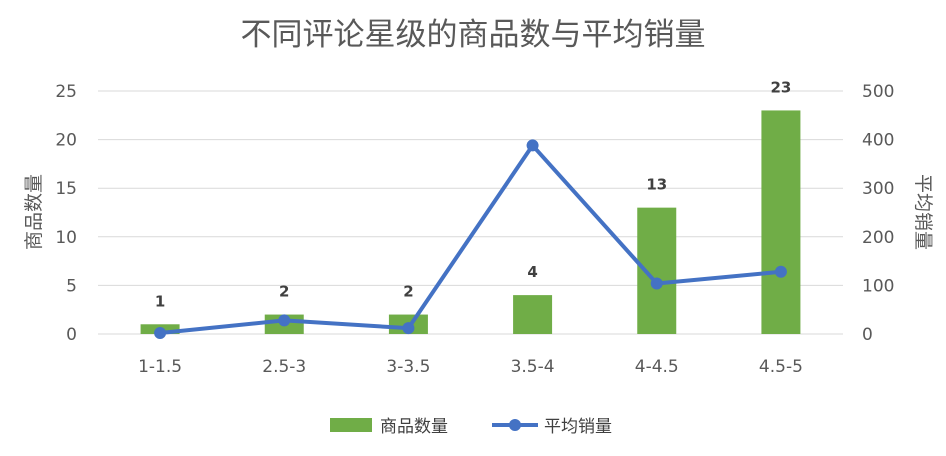 The height and width of the screenshot is (456, 946). What do you see at coordinates (878, 286) in the screenshot?
I see `y2-tick-label: 100` at bounding box center [878, 286].